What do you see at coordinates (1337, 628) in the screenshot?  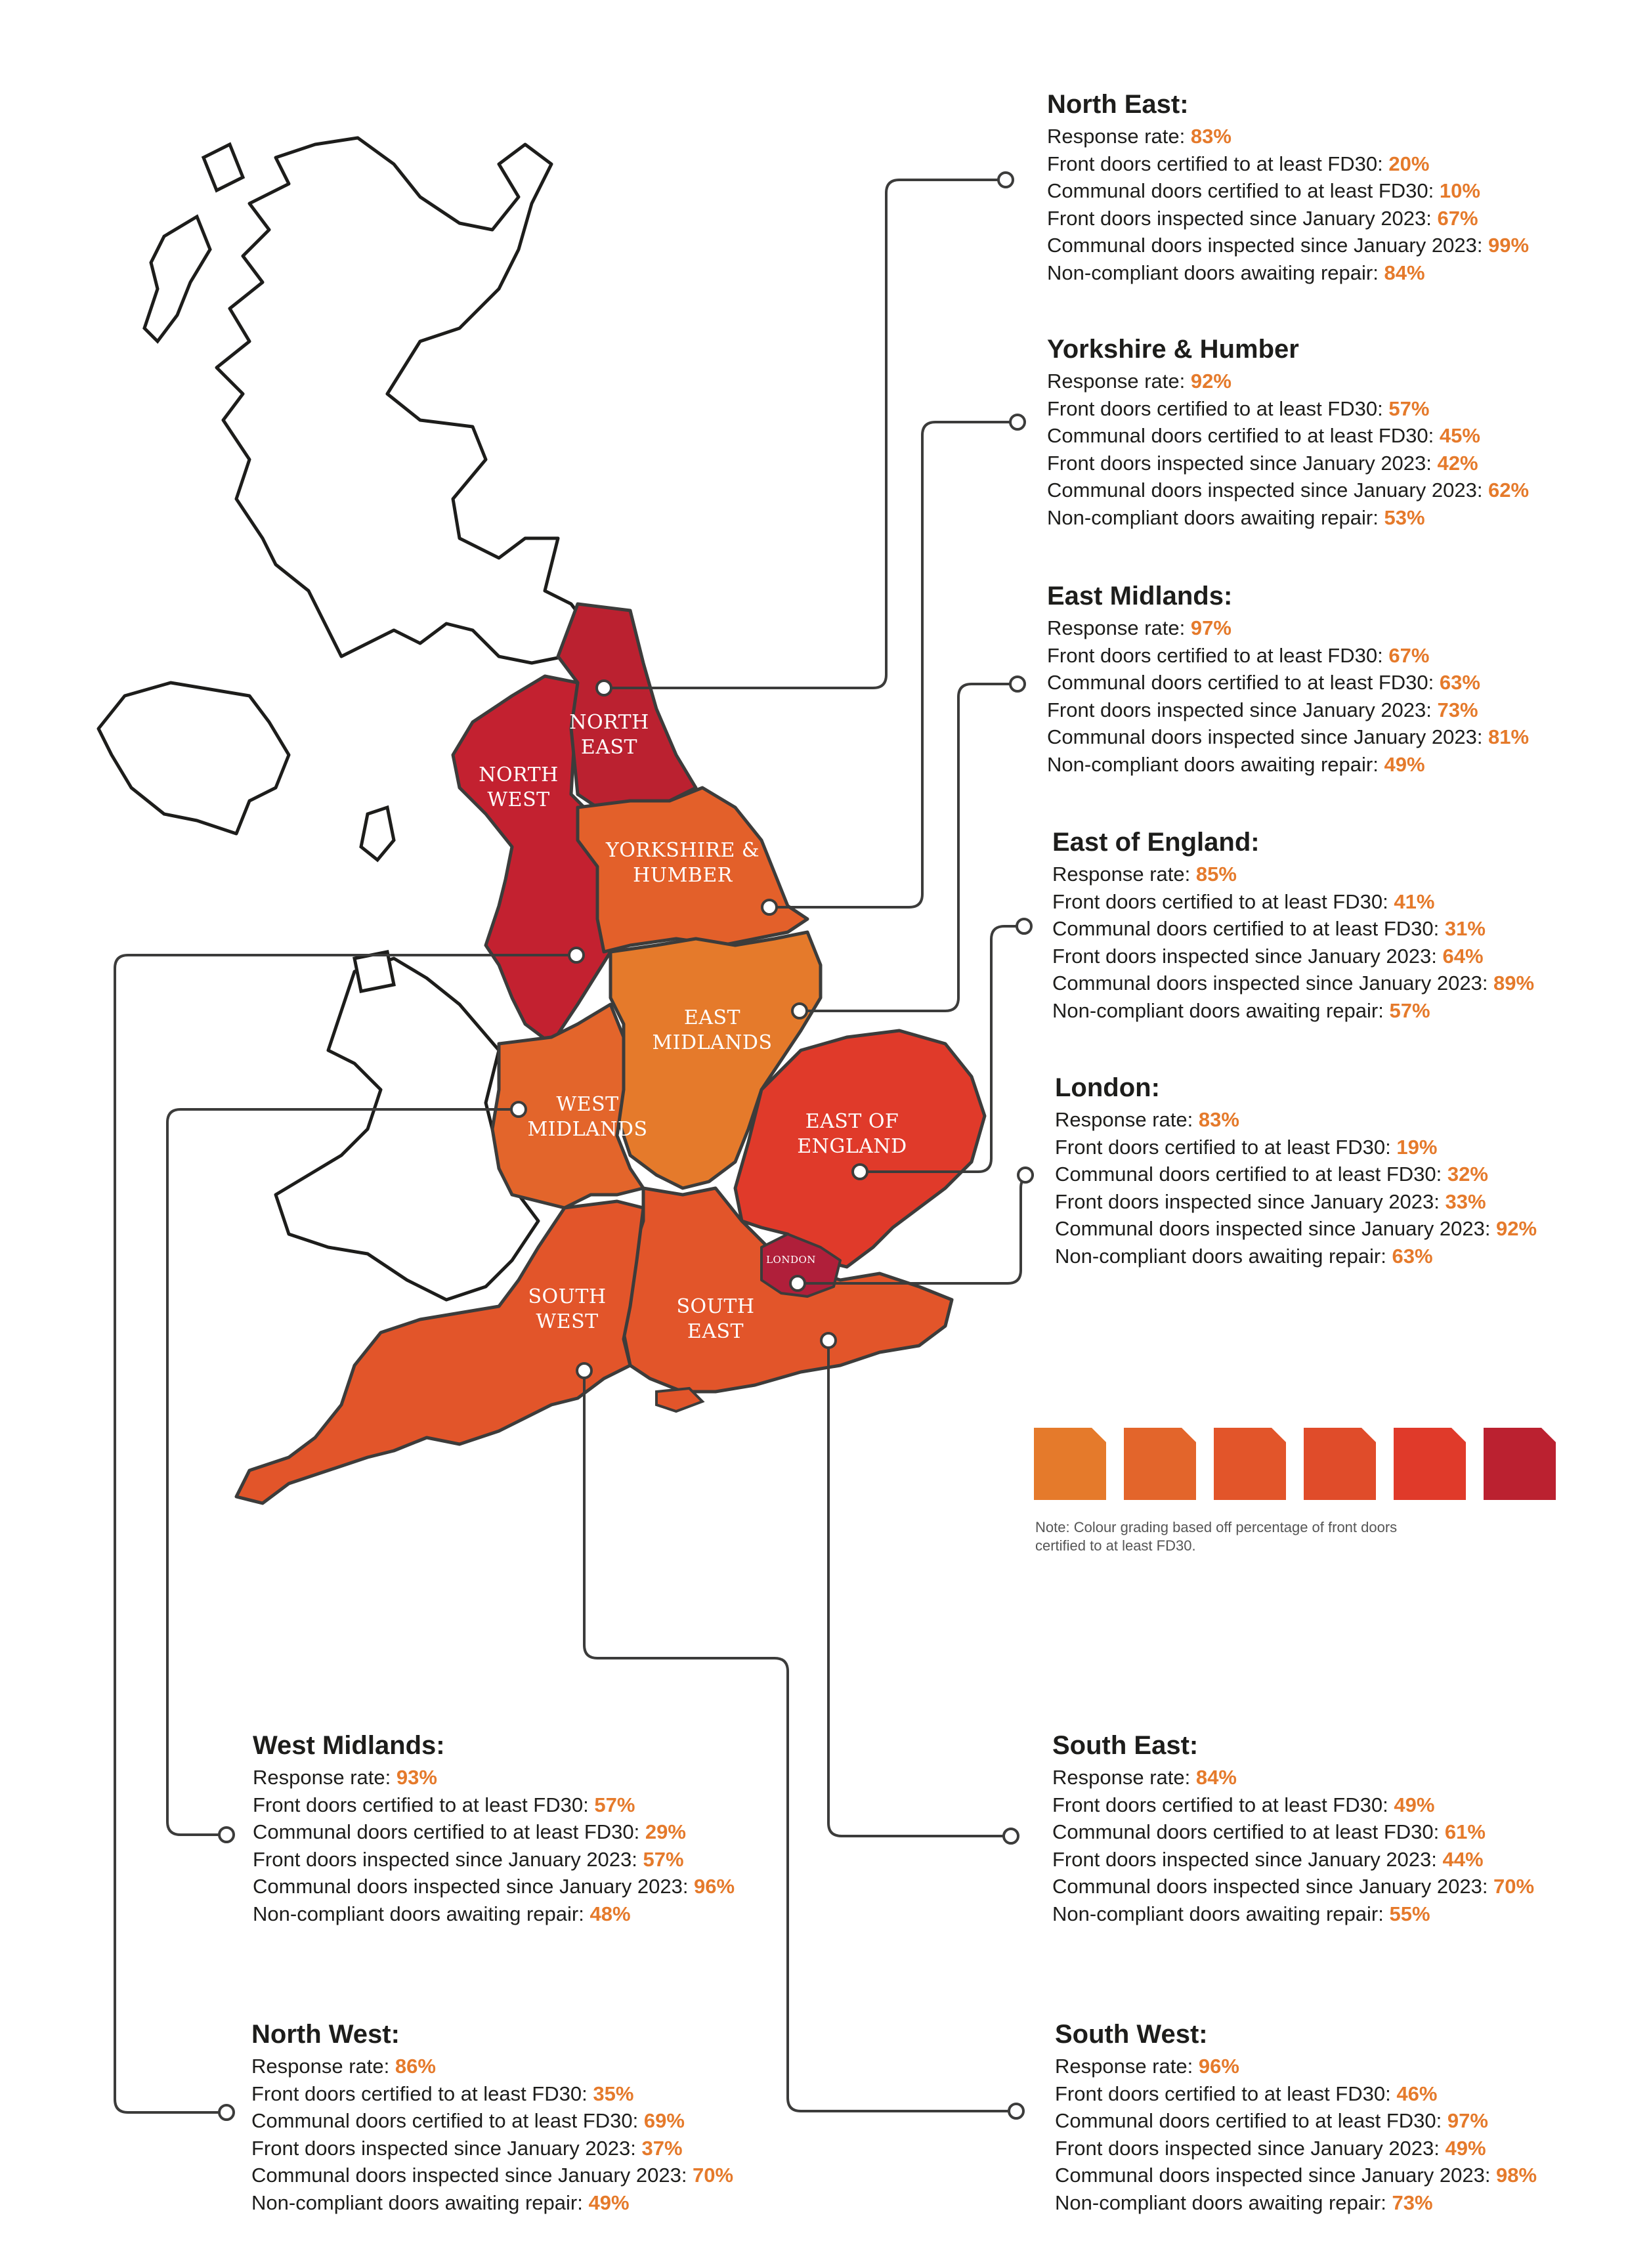 I see `metric-row-response: Response rate: 97%` at bounding box center [1337, 628].